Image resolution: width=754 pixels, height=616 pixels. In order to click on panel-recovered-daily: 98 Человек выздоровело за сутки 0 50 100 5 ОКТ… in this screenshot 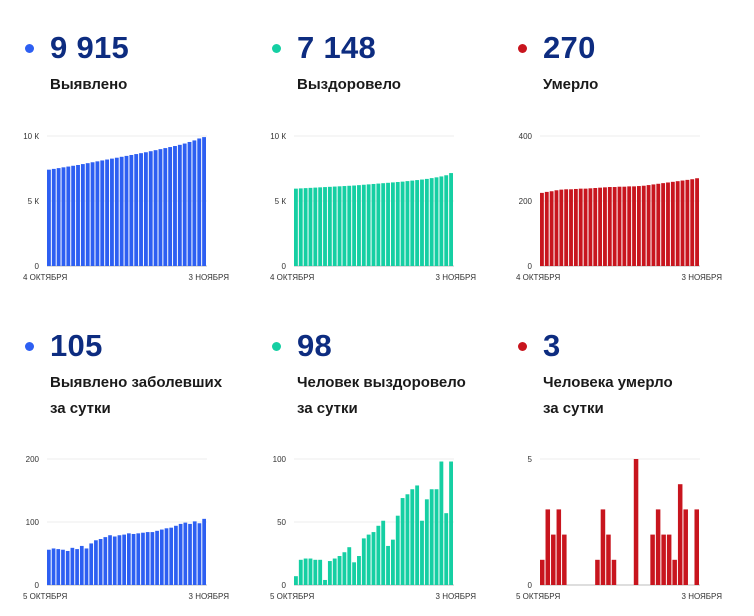, I will do `click(386, 471)`.